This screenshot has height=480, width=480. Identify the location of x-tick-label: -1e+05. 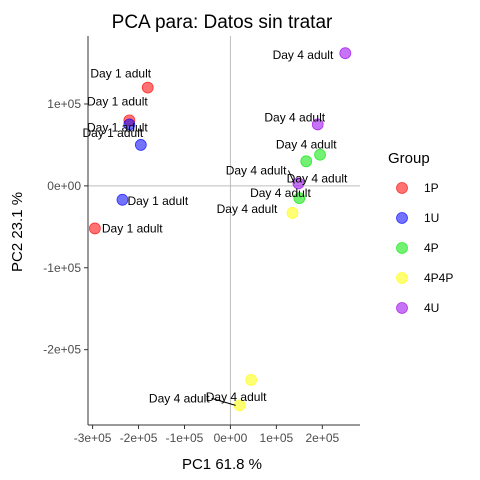
(185, 438).